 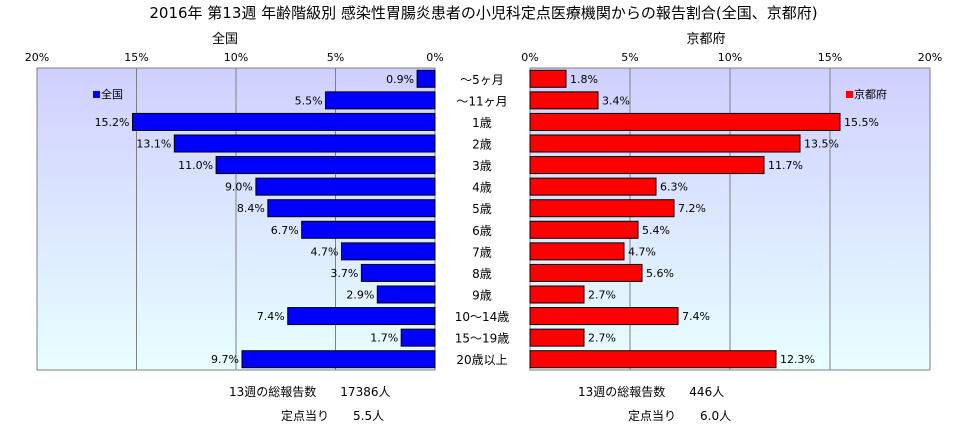 What do you see at coordinates (705, 39) in the screenshot?
I see `kyoto-panel-title: 京都府` at bounding box center [705, 39].